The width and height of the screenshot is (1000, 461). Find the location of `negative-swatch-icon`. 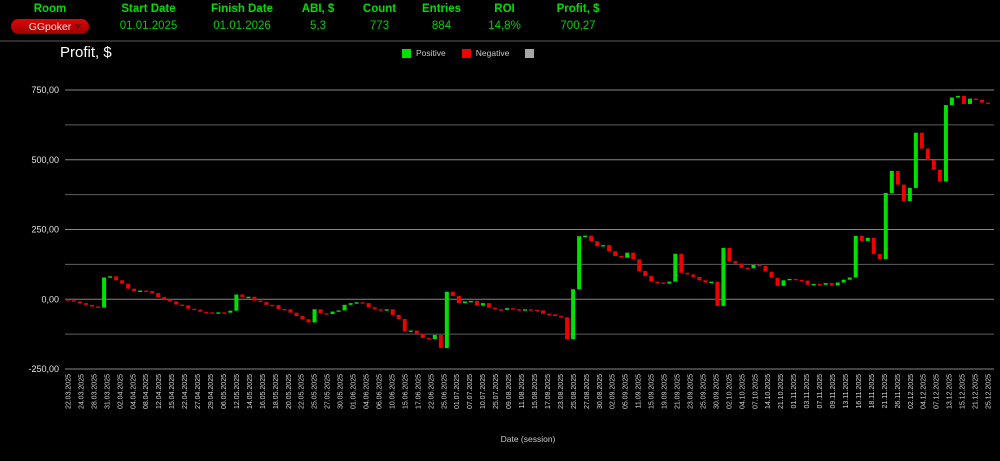

negative-swatch-icon is located at coordinates (466, 53).